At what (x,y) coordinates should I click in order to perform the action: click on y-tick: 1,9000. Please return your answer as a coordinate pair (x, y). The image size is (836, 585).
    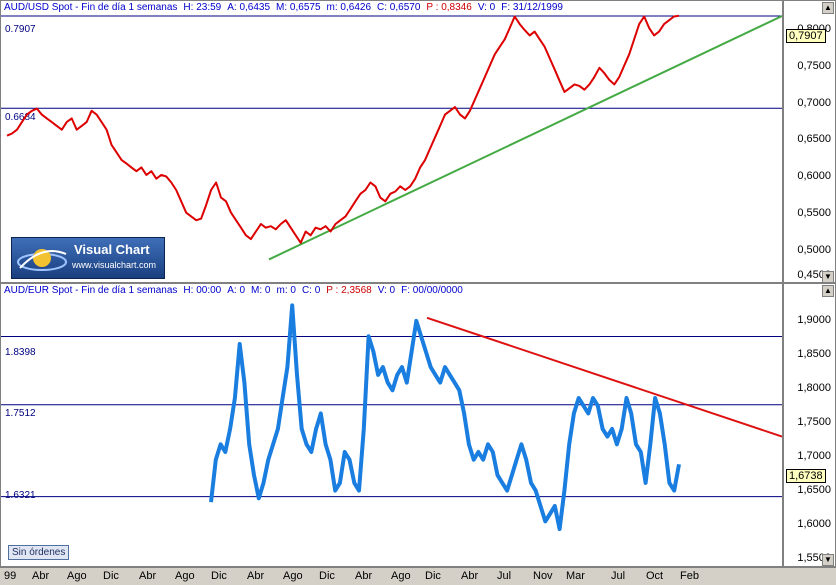
    Looking at the image, I should click on (814, 320).